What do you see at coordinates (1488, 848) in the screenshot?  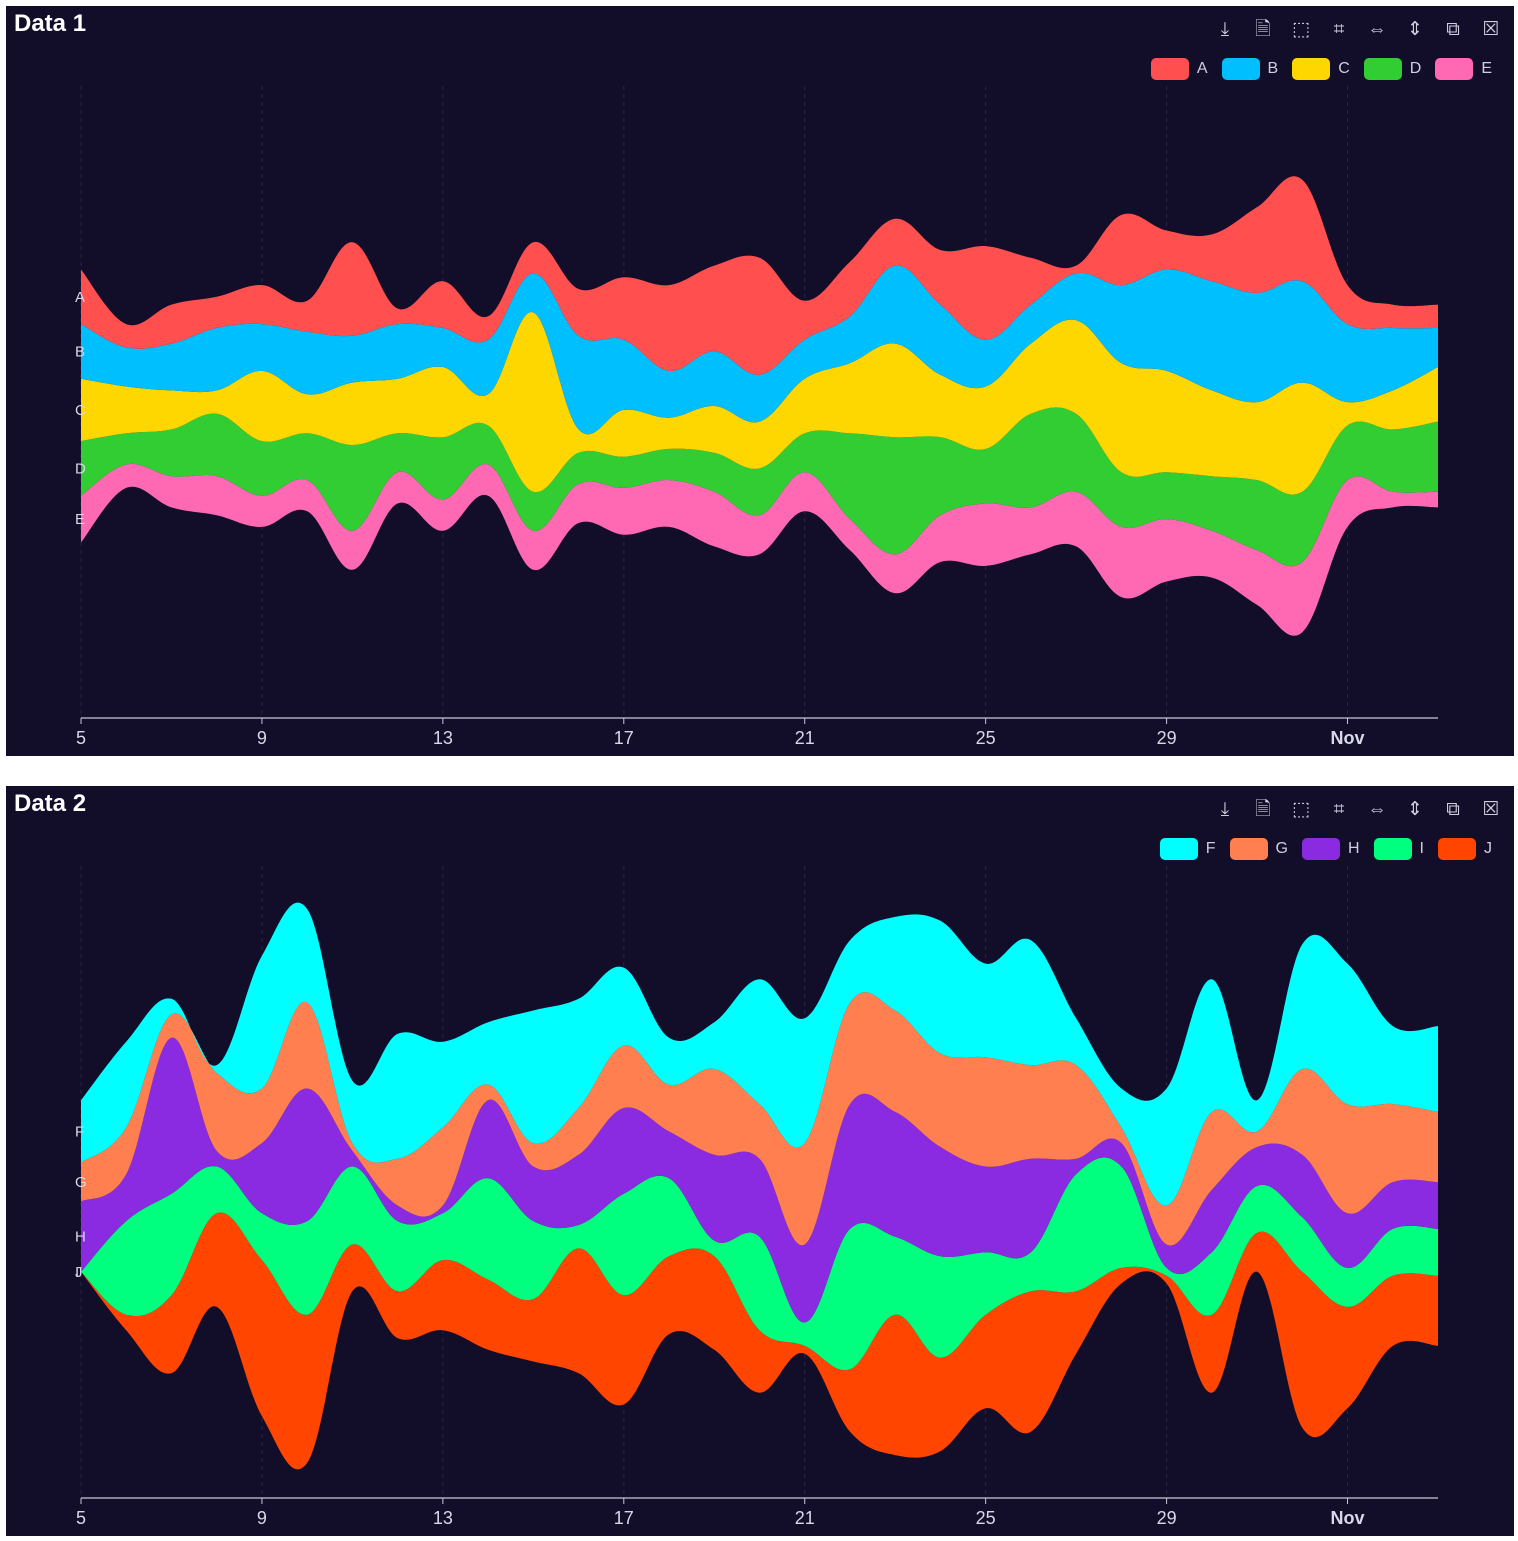 I see `legend-label: J` at bounding box center [1488, 848].